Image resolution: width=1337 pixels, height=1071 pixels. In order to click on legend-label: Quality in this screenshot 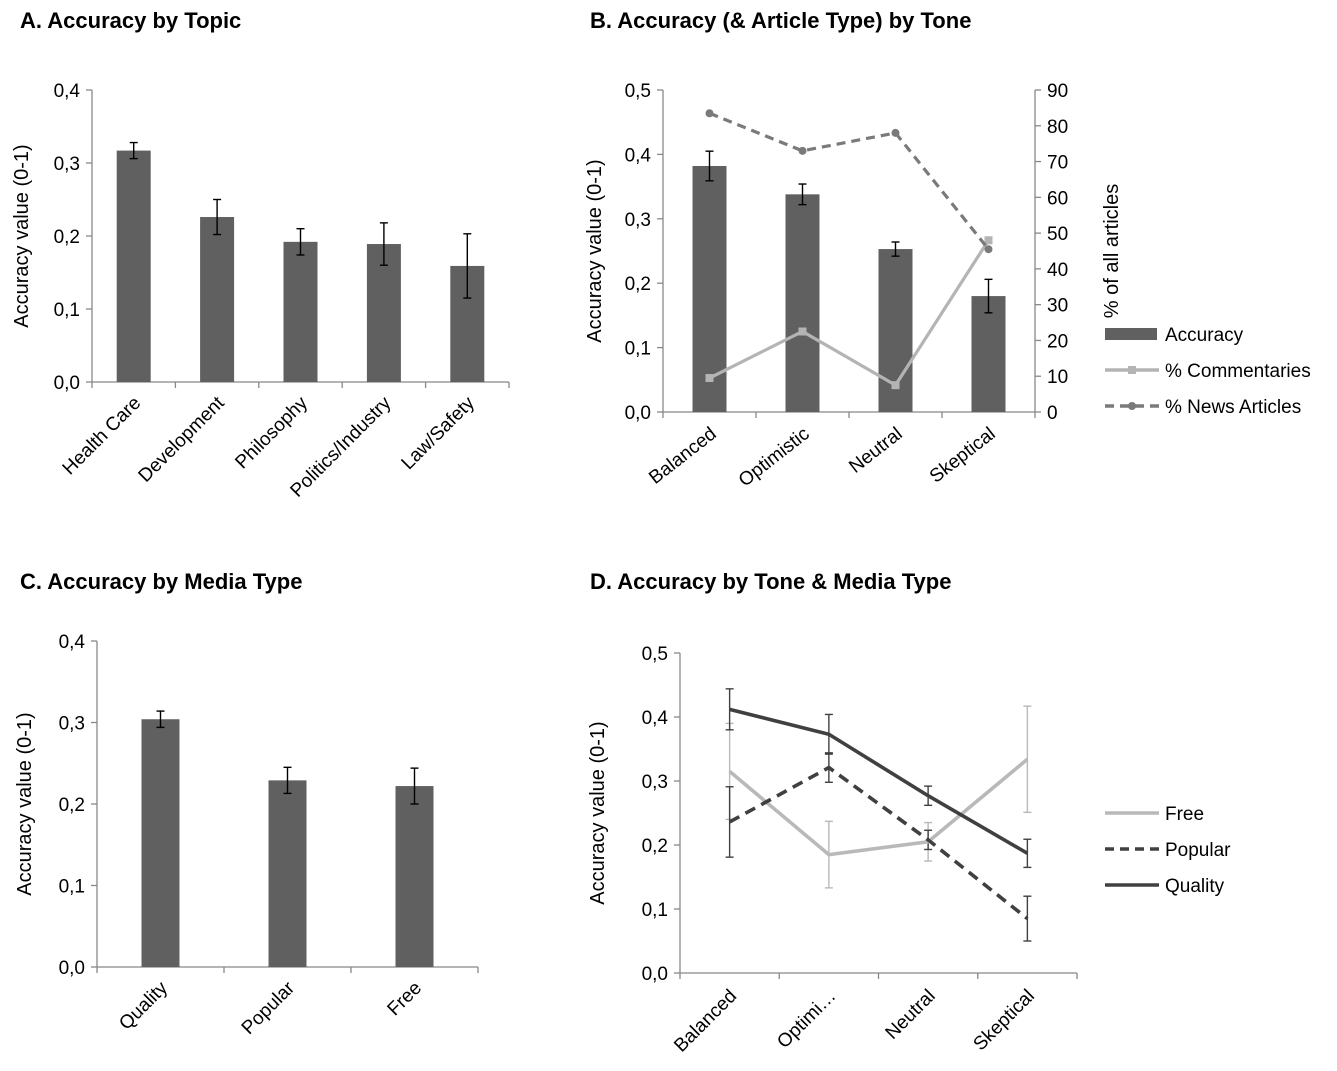, I will do `click(1195, 886)`.